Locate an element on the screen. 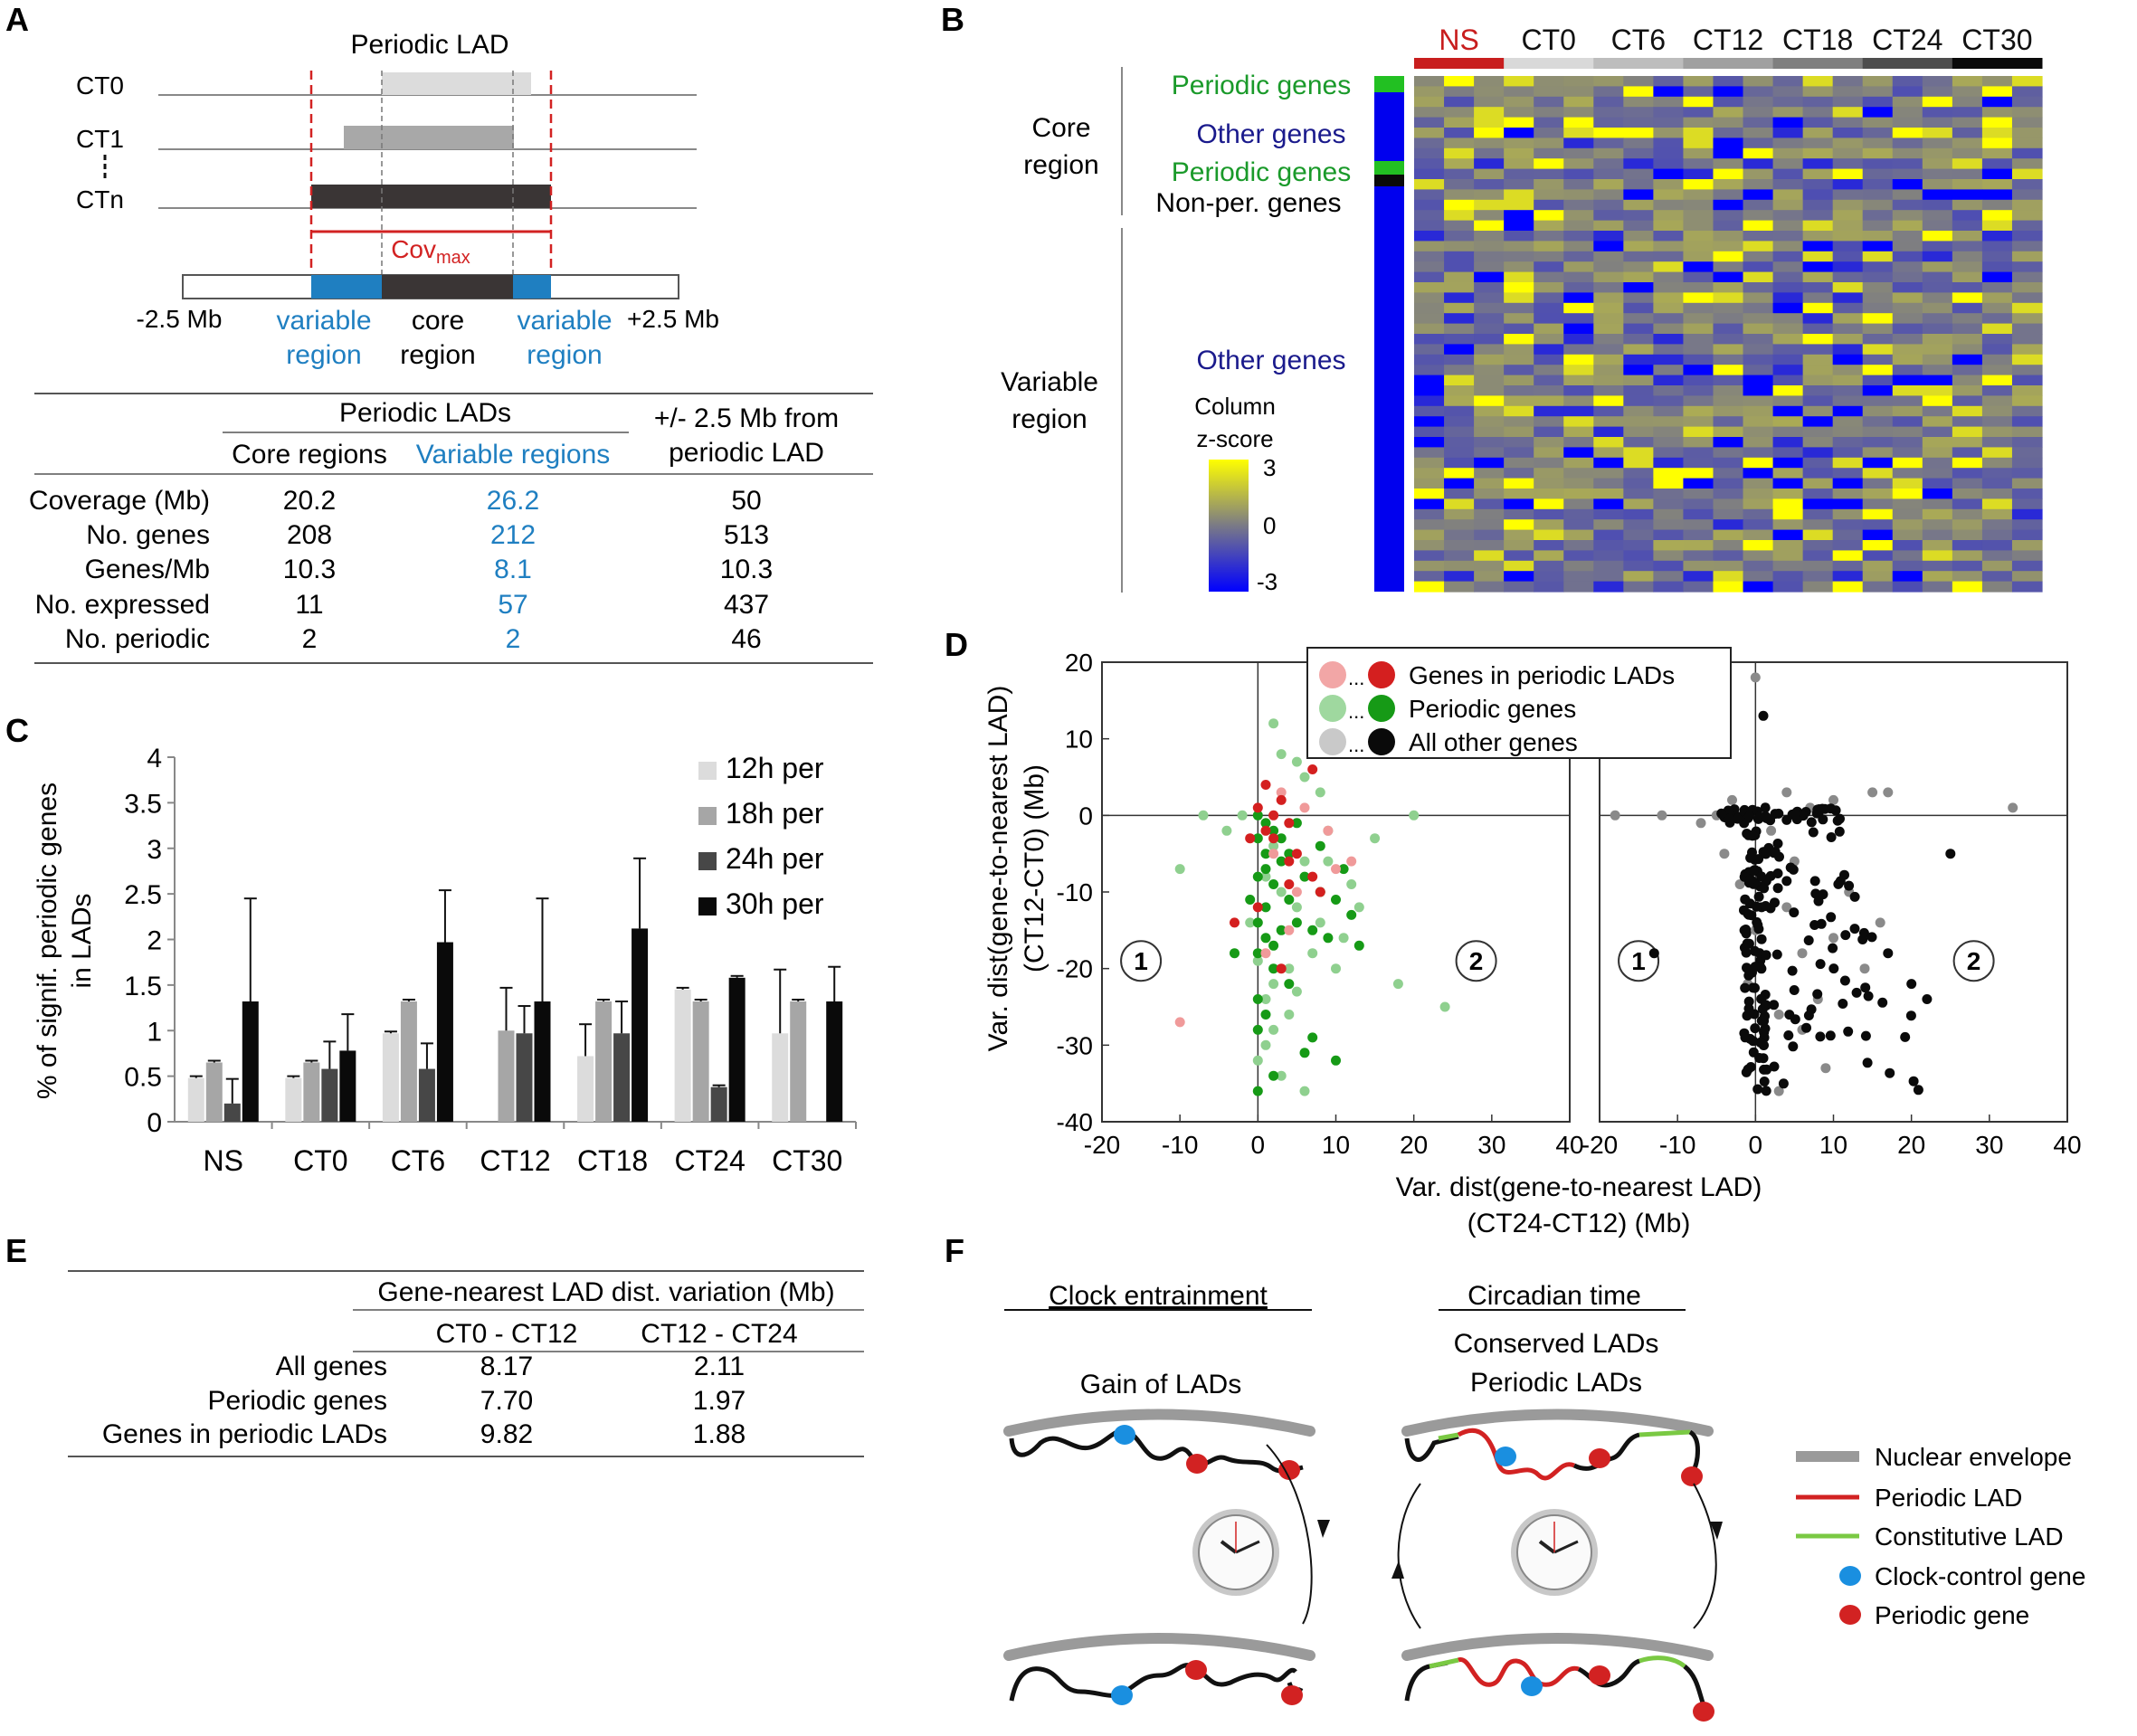  table-cell-flank: 10.3 is located at coordinates (747, 569).